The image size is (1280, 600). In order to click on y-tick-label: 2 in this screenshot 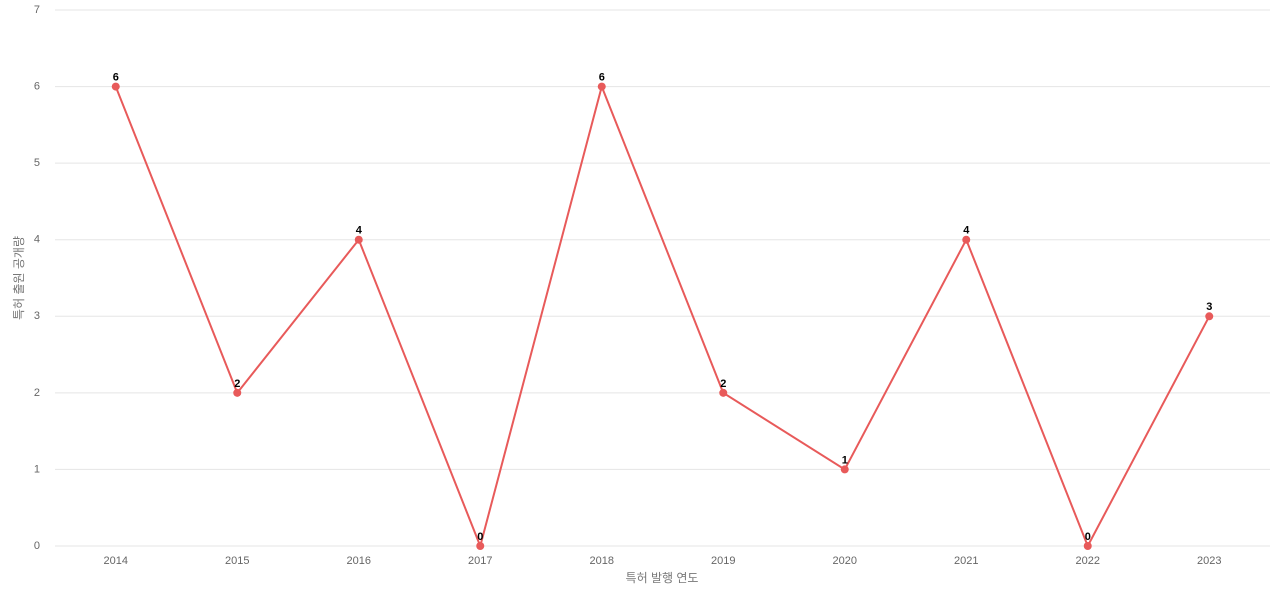, I will do `click(37, 393)`.